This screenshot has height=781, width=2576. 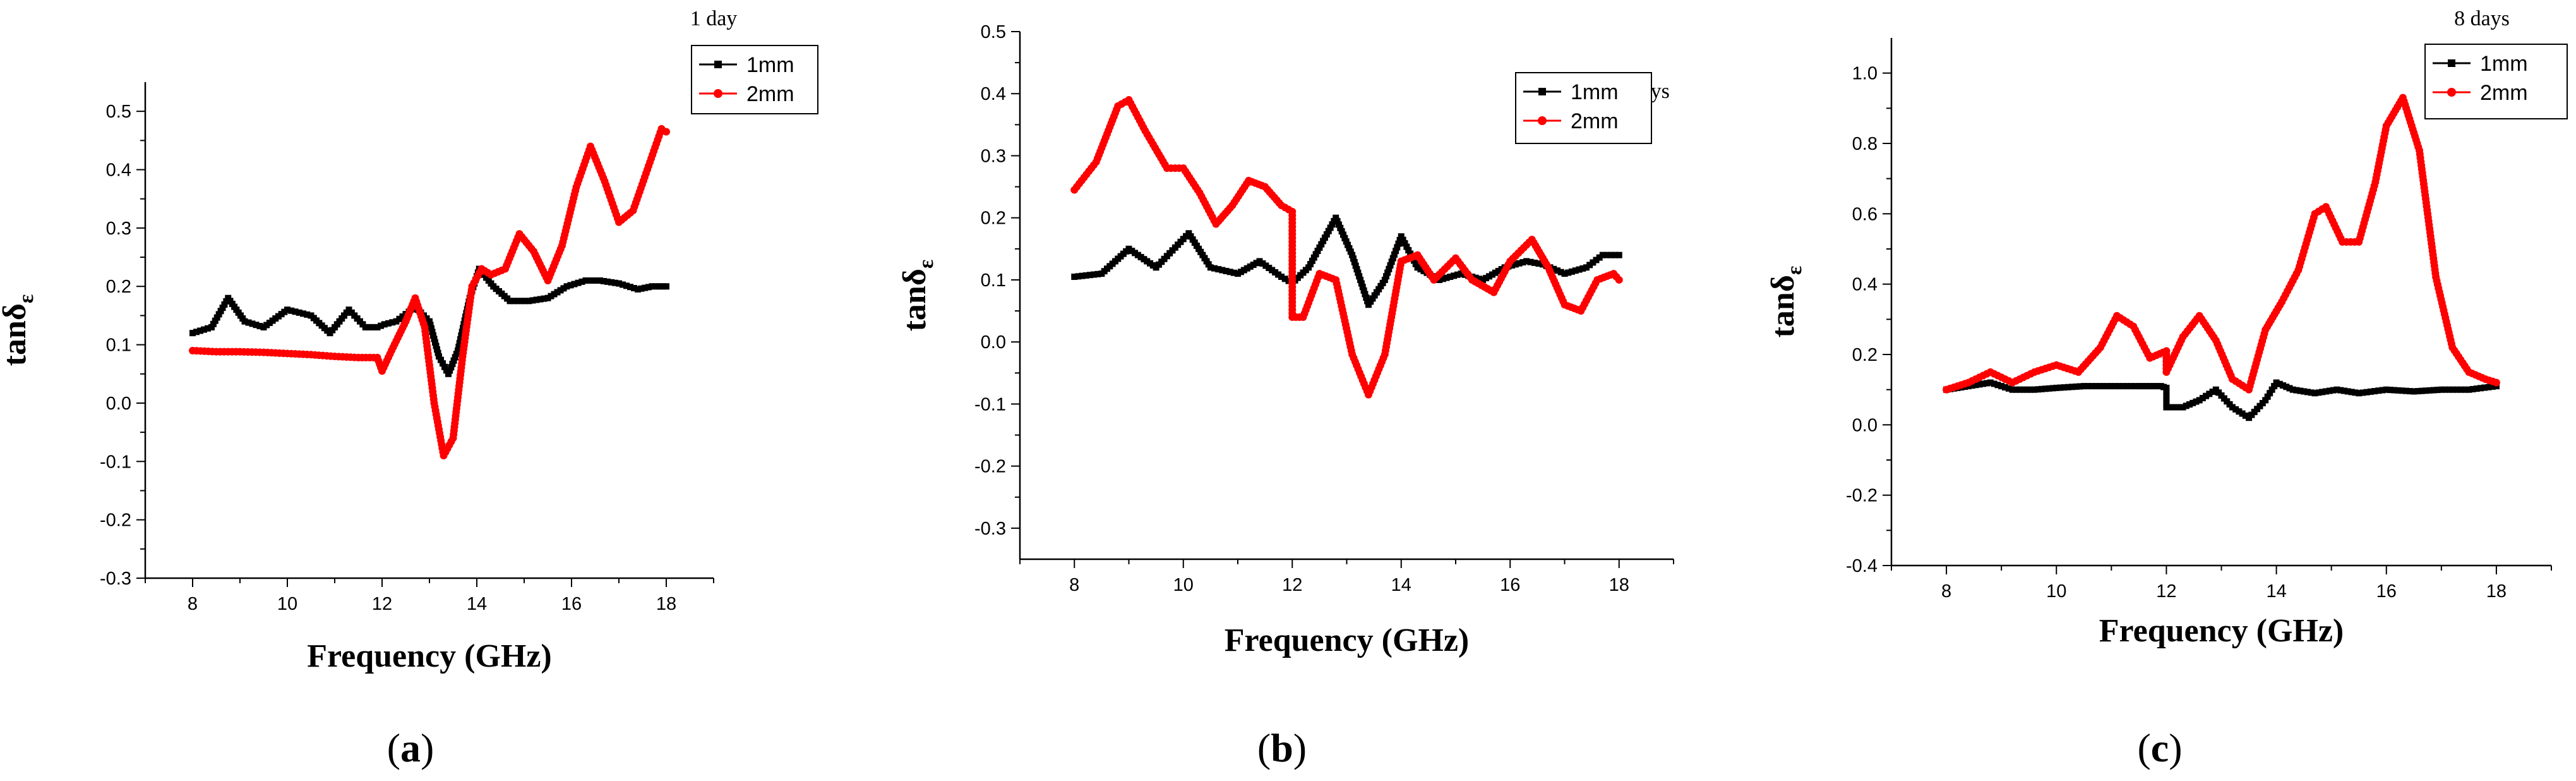 I want to click on y-tick-label: 0.6, so click(x=1865, y=214).